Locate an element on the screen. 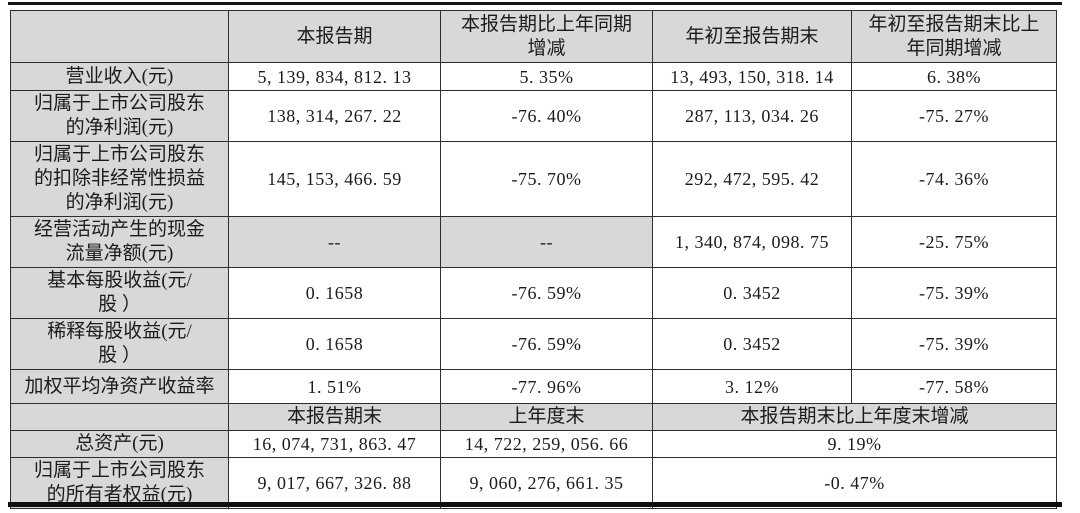  cash-flow-ytd-yoy-change: -25. 75% is located at coordinates (954, 242).